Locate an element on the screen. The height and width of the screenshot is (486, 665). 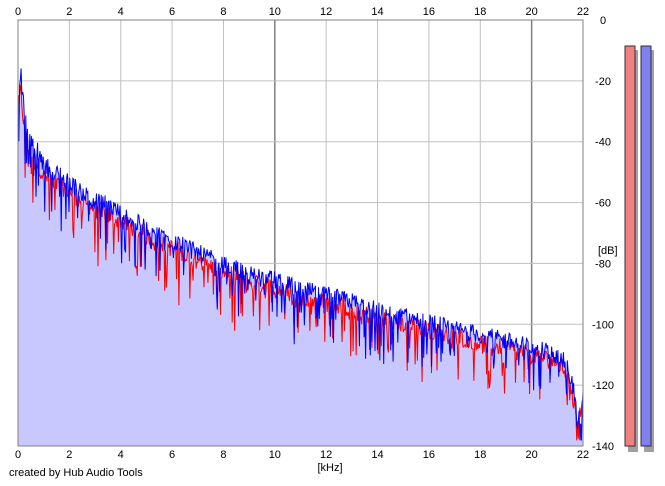
x-tick-bottom-6: 12 is located at coordinates (326, 455).